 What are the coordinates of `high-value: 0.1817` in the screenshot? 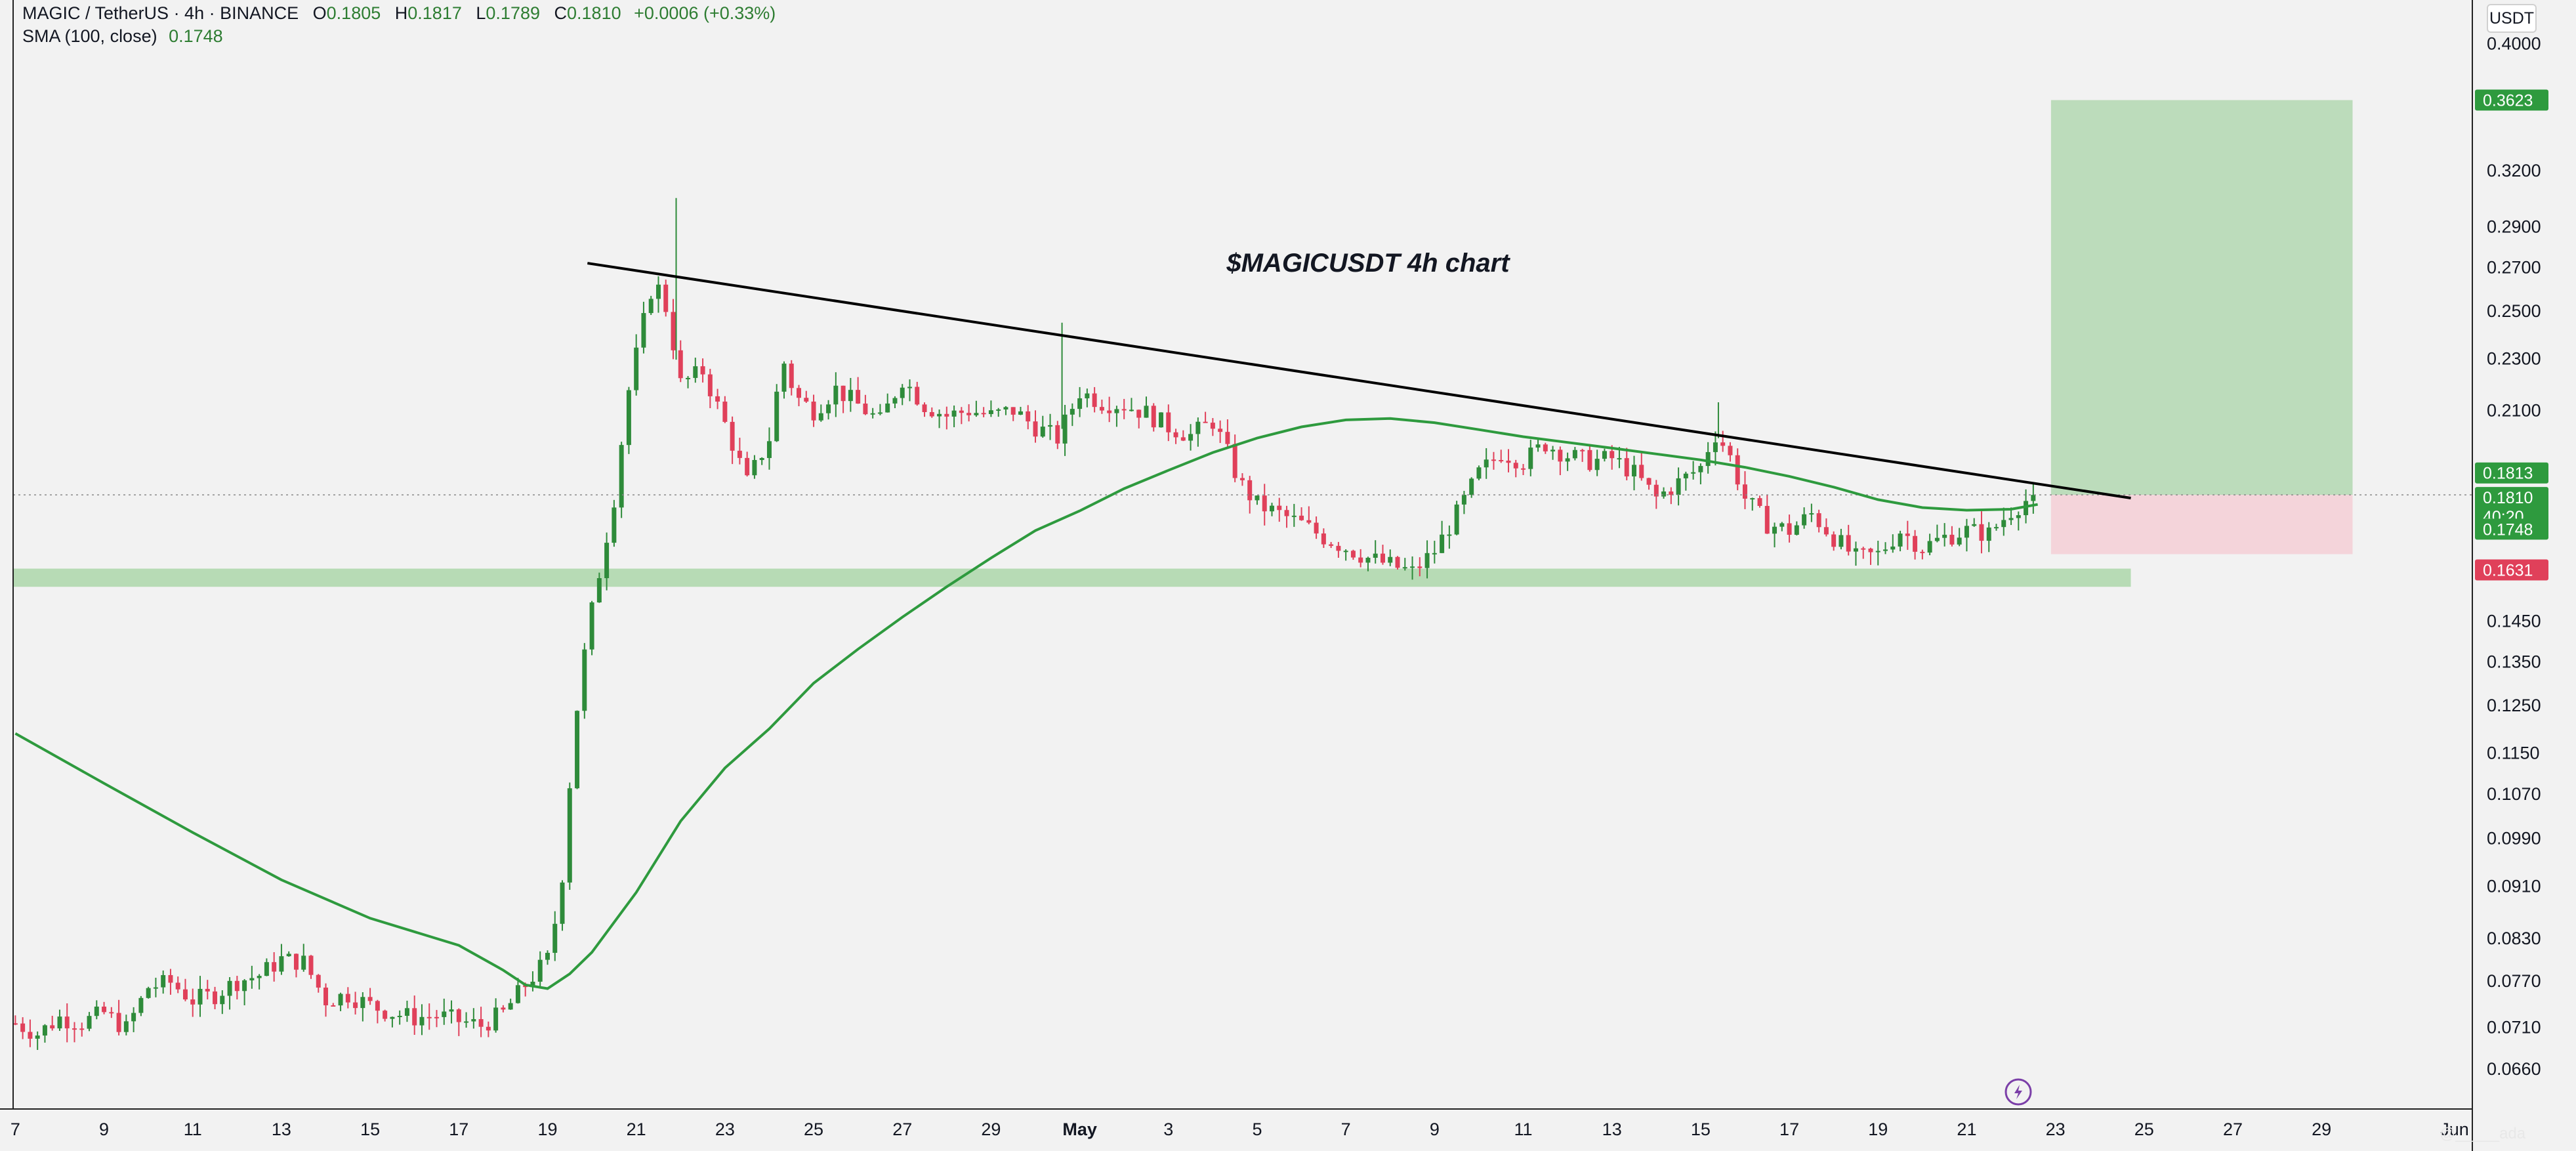 It's located at (435, 13).